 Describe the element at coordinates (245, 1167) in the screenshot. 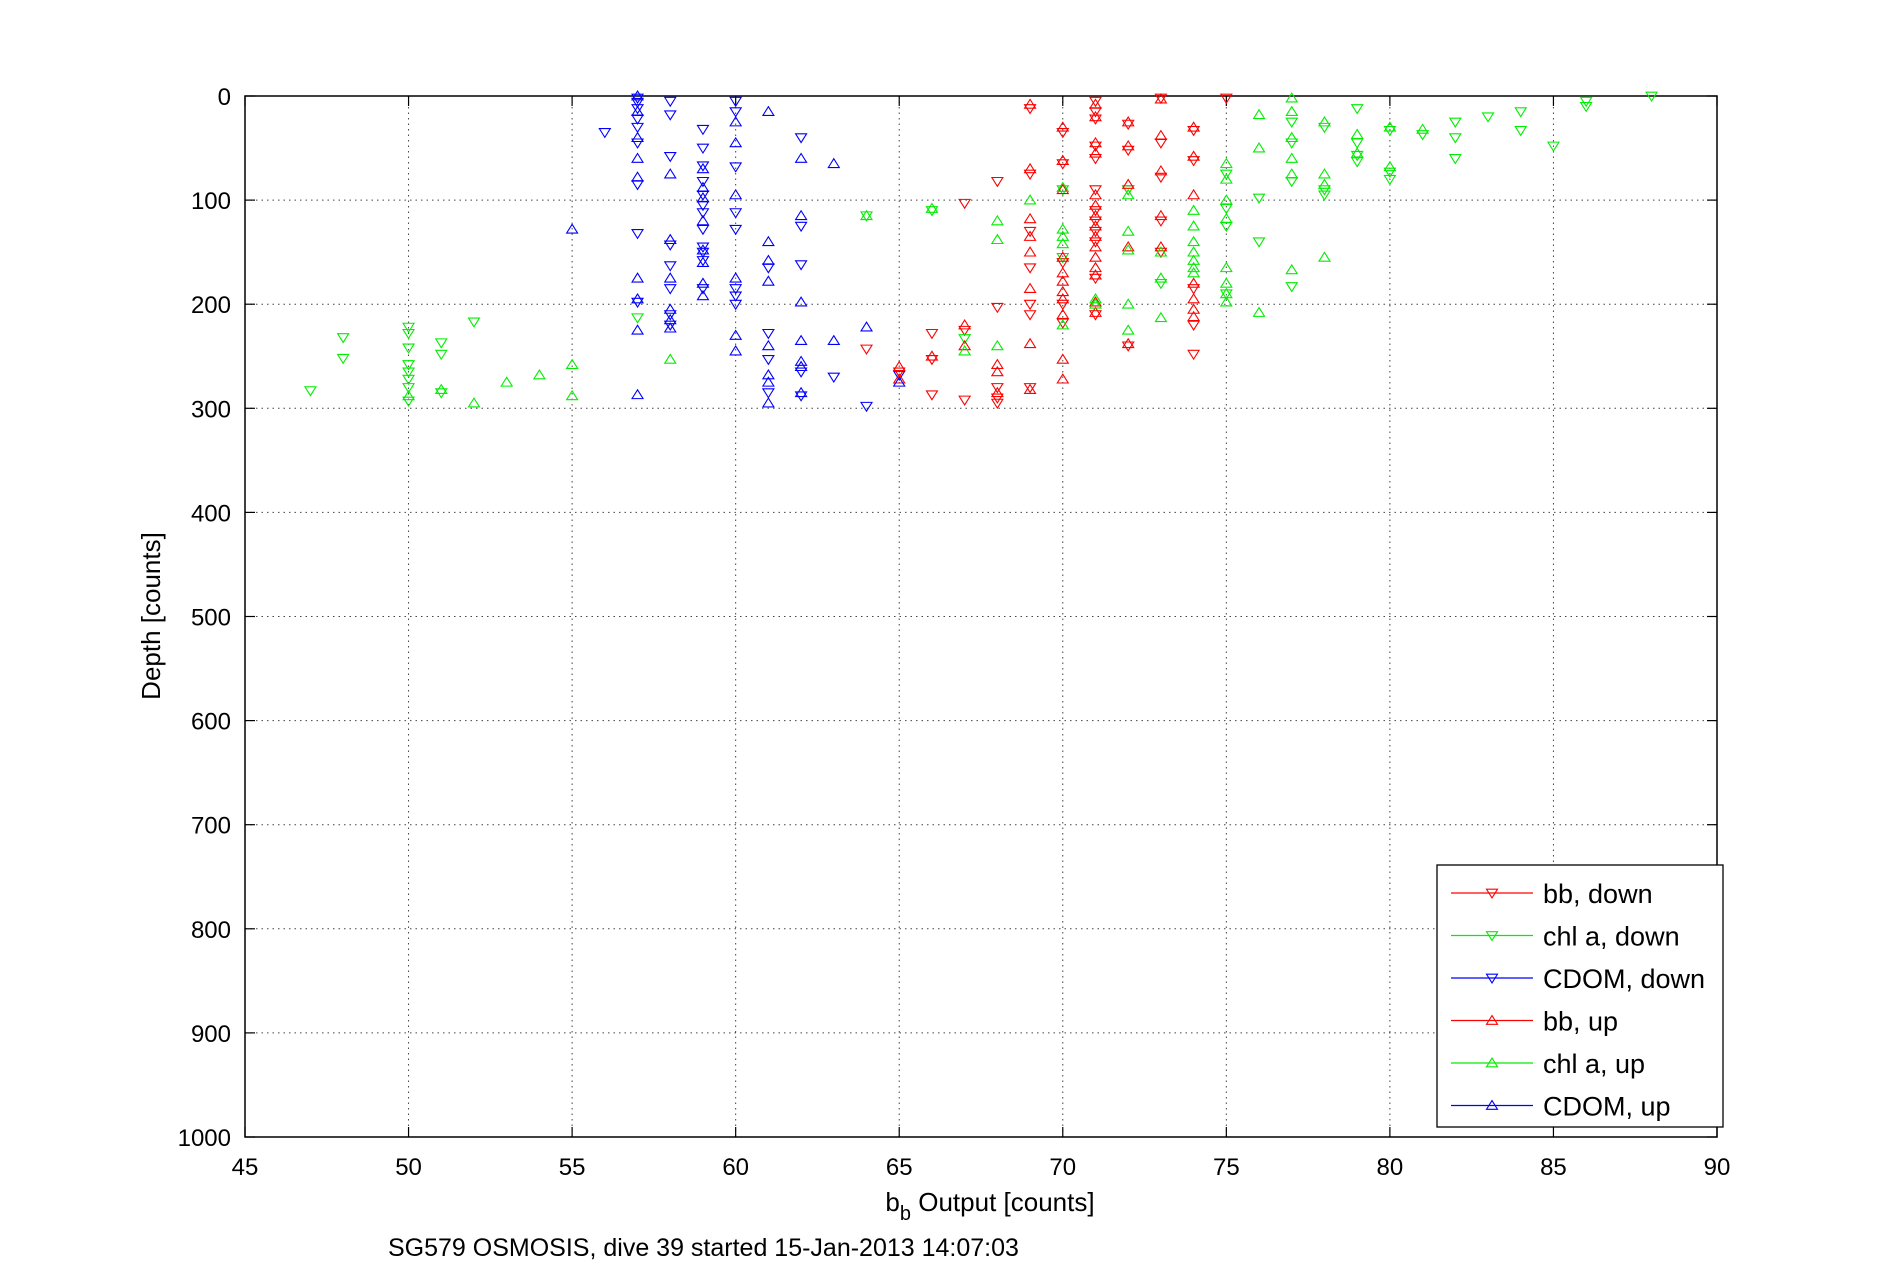

I see `x-tick-label: 45` at that location.